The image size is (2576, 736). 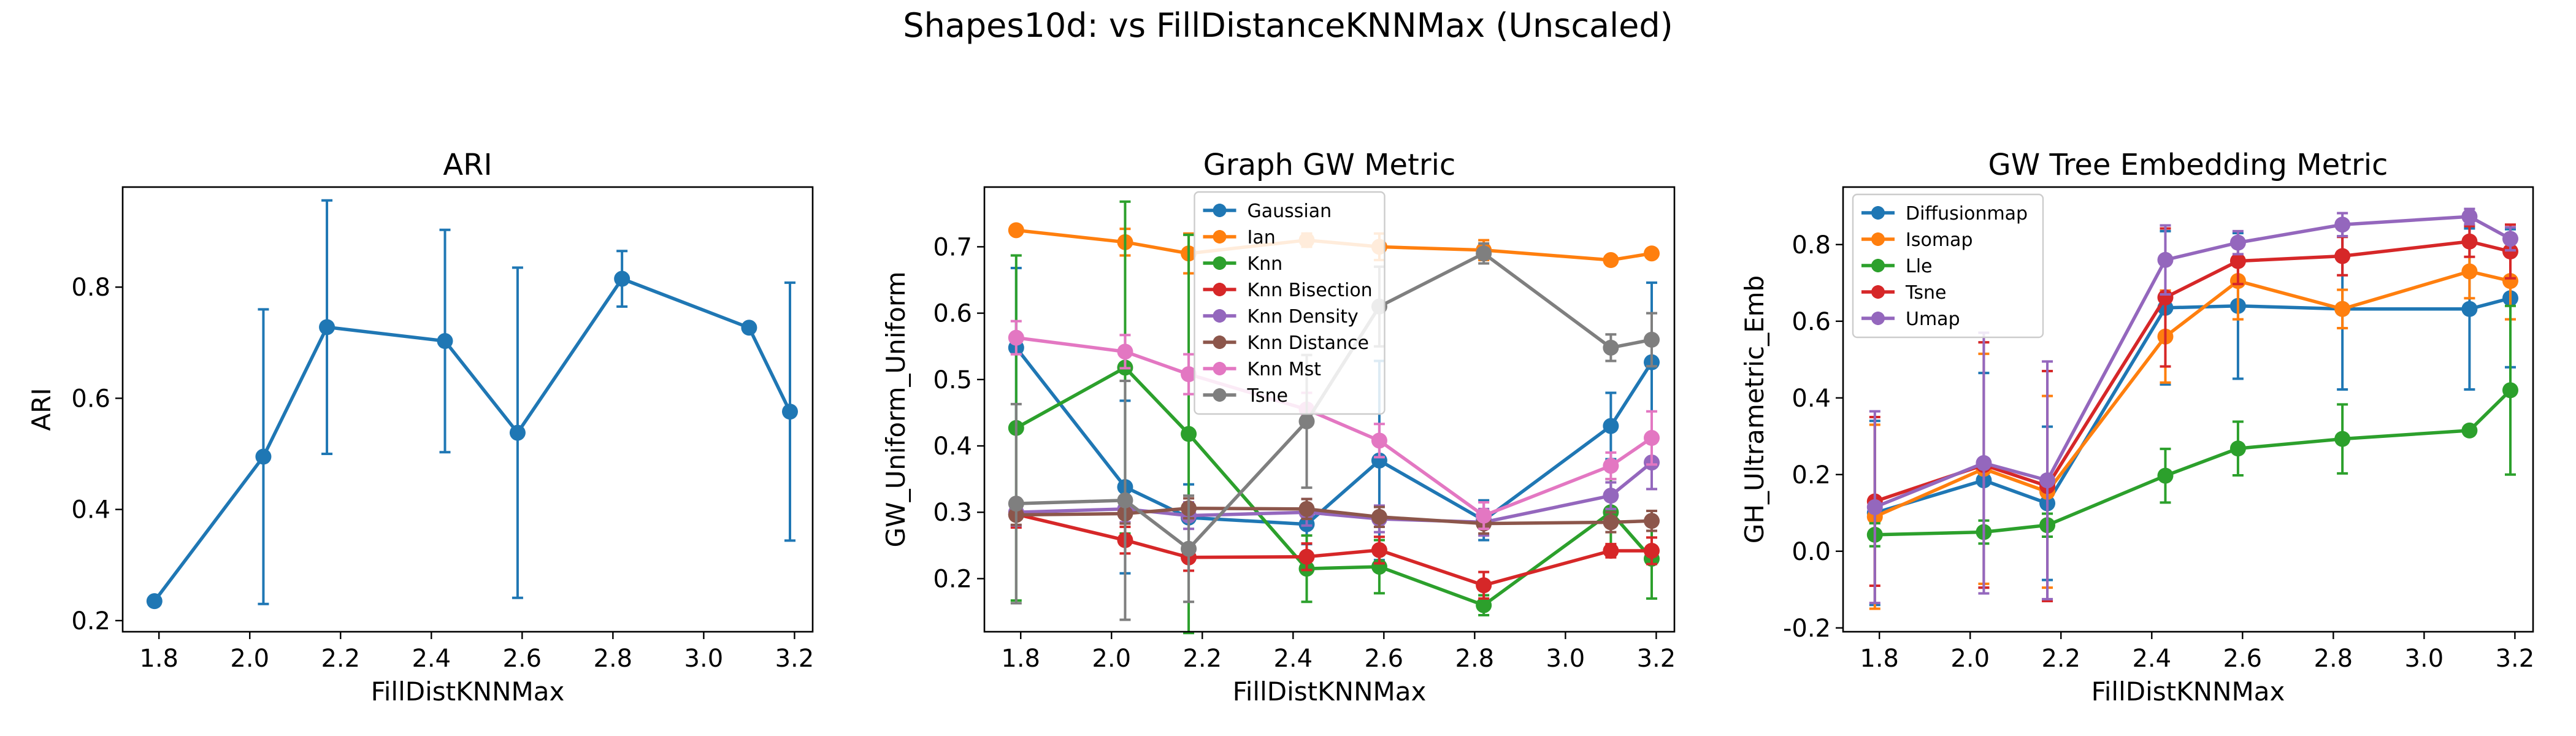 What do you see at coordinates (1967, 213) in the screenshot?
I see `legend-label: Diffusionmap` at bounding box center [1967, 213].